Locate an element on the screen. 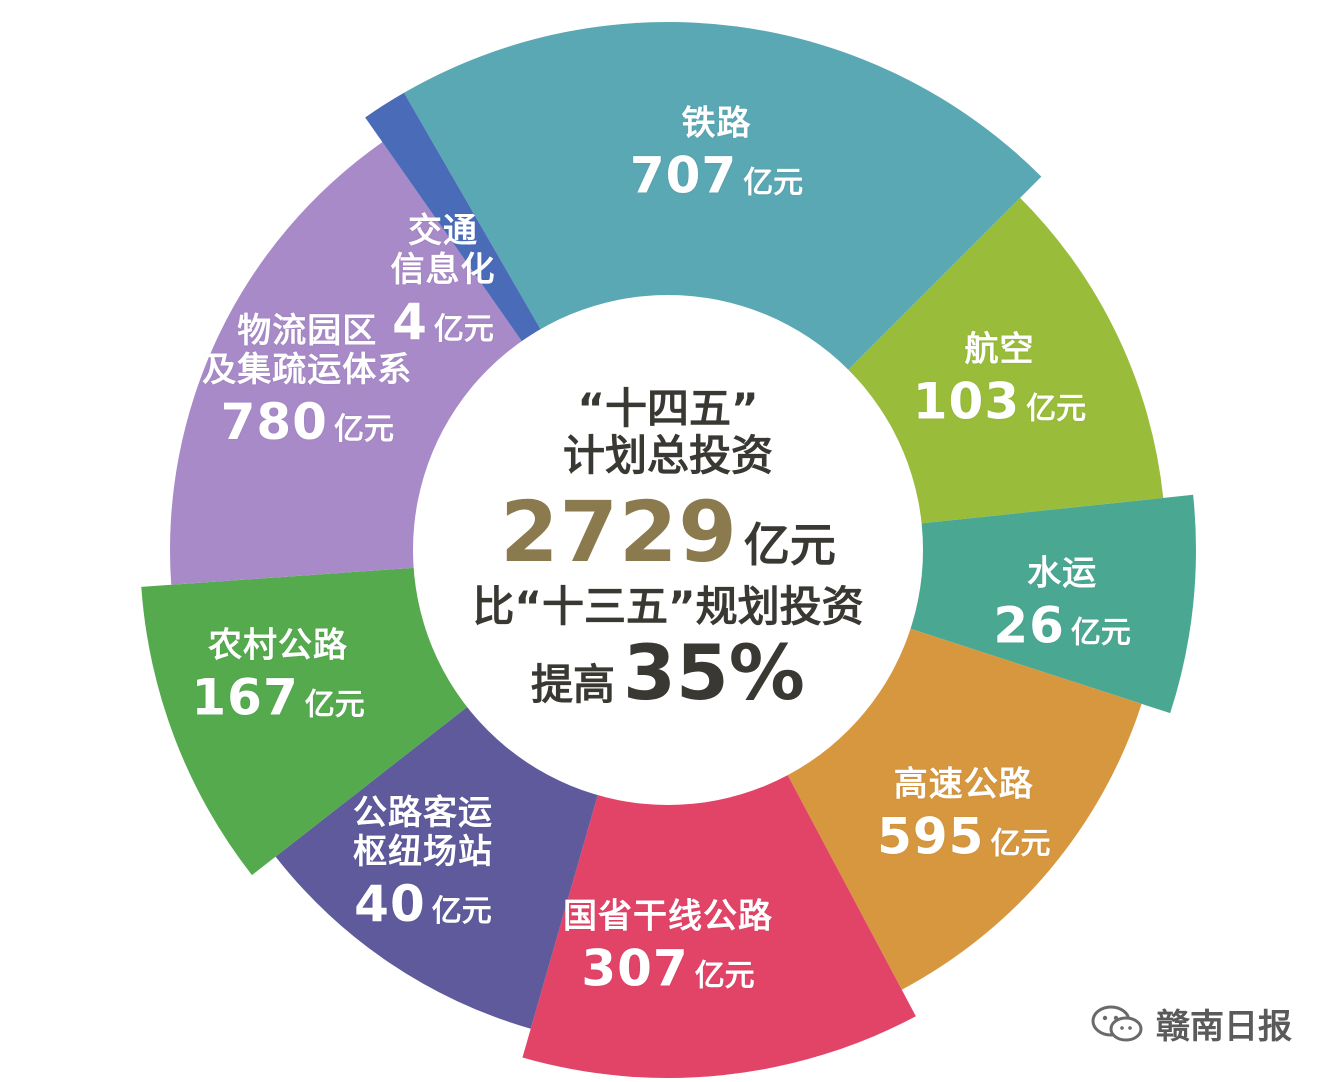 Image resolution: width=1332 pixels, height=1082 pixels. slice-value-row: 40 亿元 is located at coordinates (423, 904).